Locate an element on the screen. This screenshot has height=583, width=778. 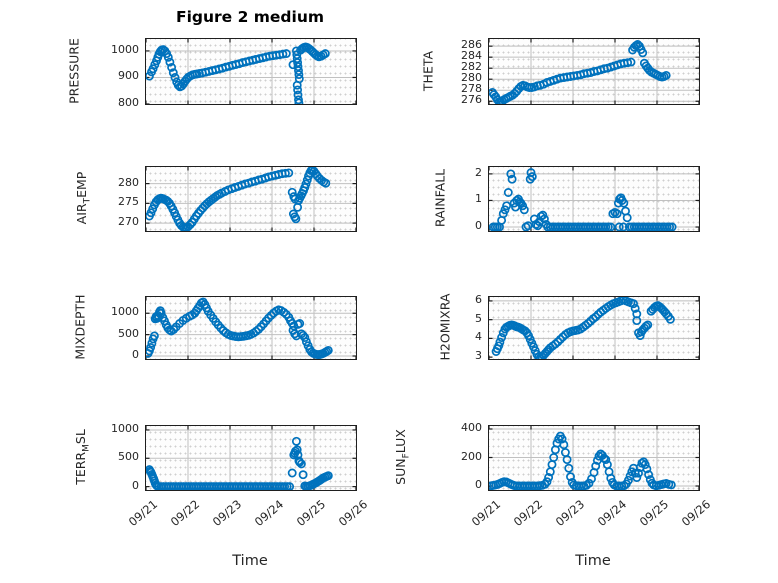
mixdepth-scatter is located at coordinates (251, 328).